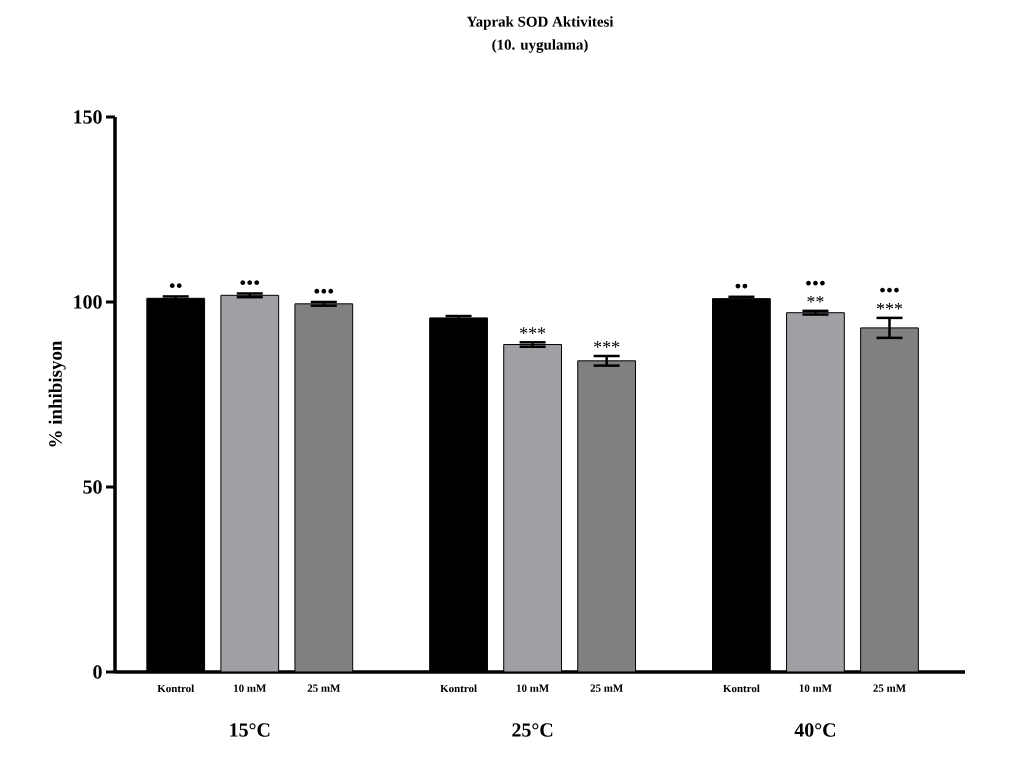 This screenshot has width=1009, height=760. Describe the element at coordinates (540, 23) in the screenshot. I see `chart-title: Yaprak SOD Aktivitesi` at that location.